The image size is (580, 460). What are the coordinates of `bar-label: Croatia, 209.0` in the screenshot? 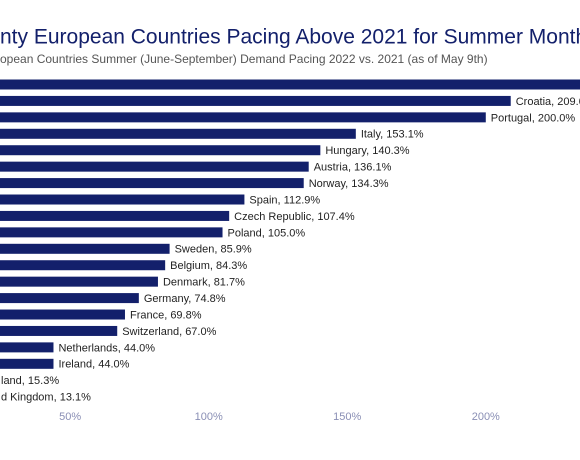 It's located at (548, 102).